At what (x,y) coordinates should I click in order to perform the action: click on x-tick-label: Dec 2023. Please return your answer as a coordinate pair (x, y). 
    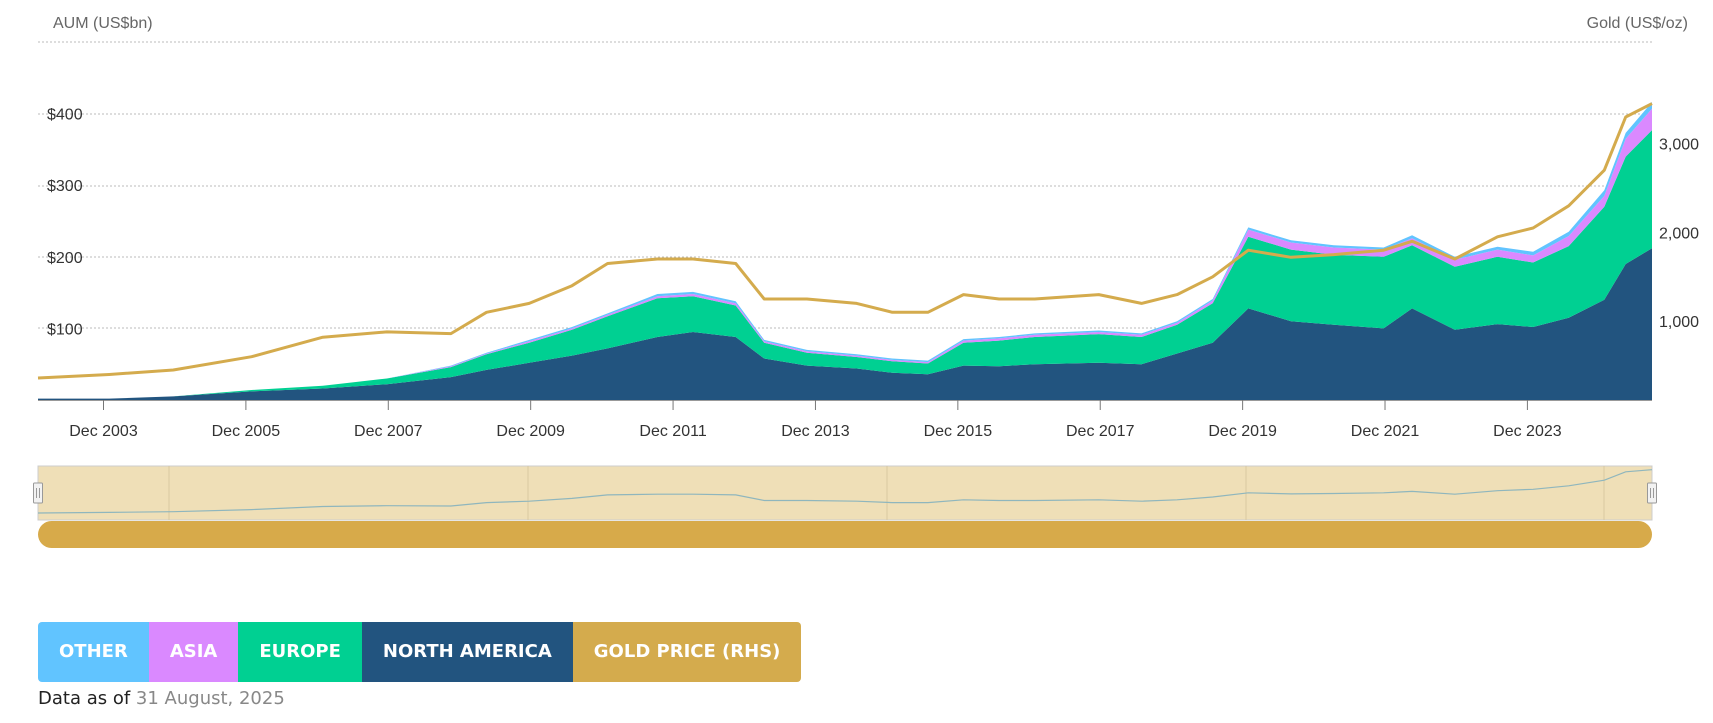
    Looking at the image, I should click on (1527, 431).